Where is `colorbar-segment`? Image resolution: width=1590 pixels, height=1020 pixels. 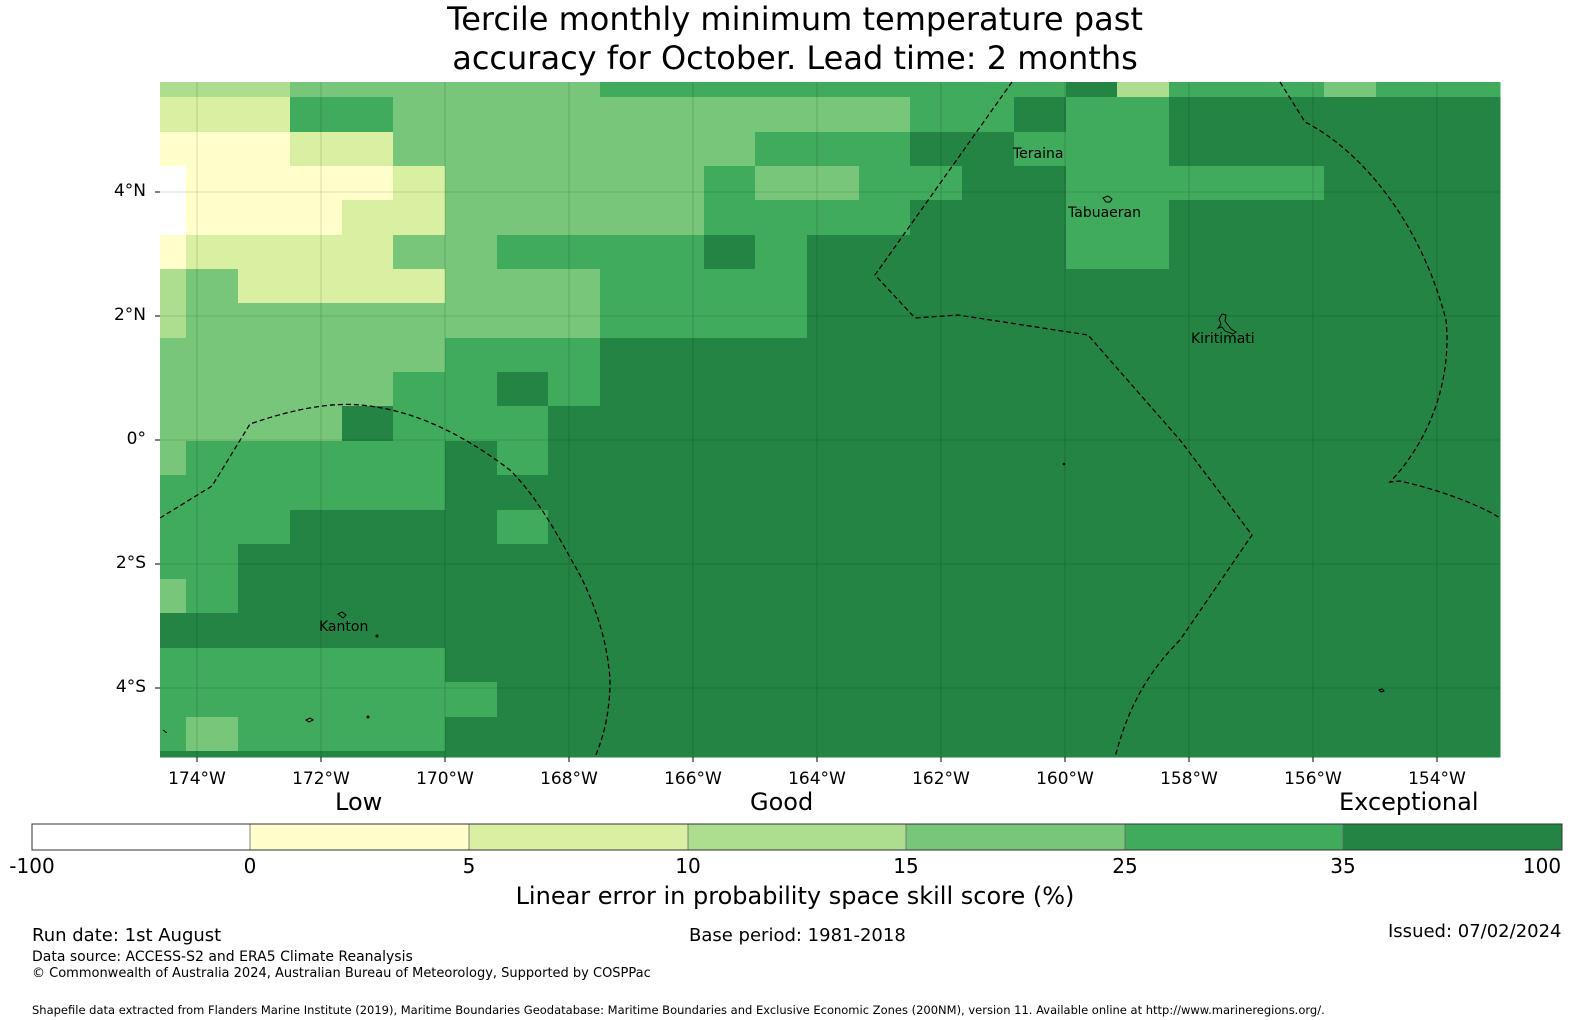
colorbar-segment is located at coordinates (1452, 837).